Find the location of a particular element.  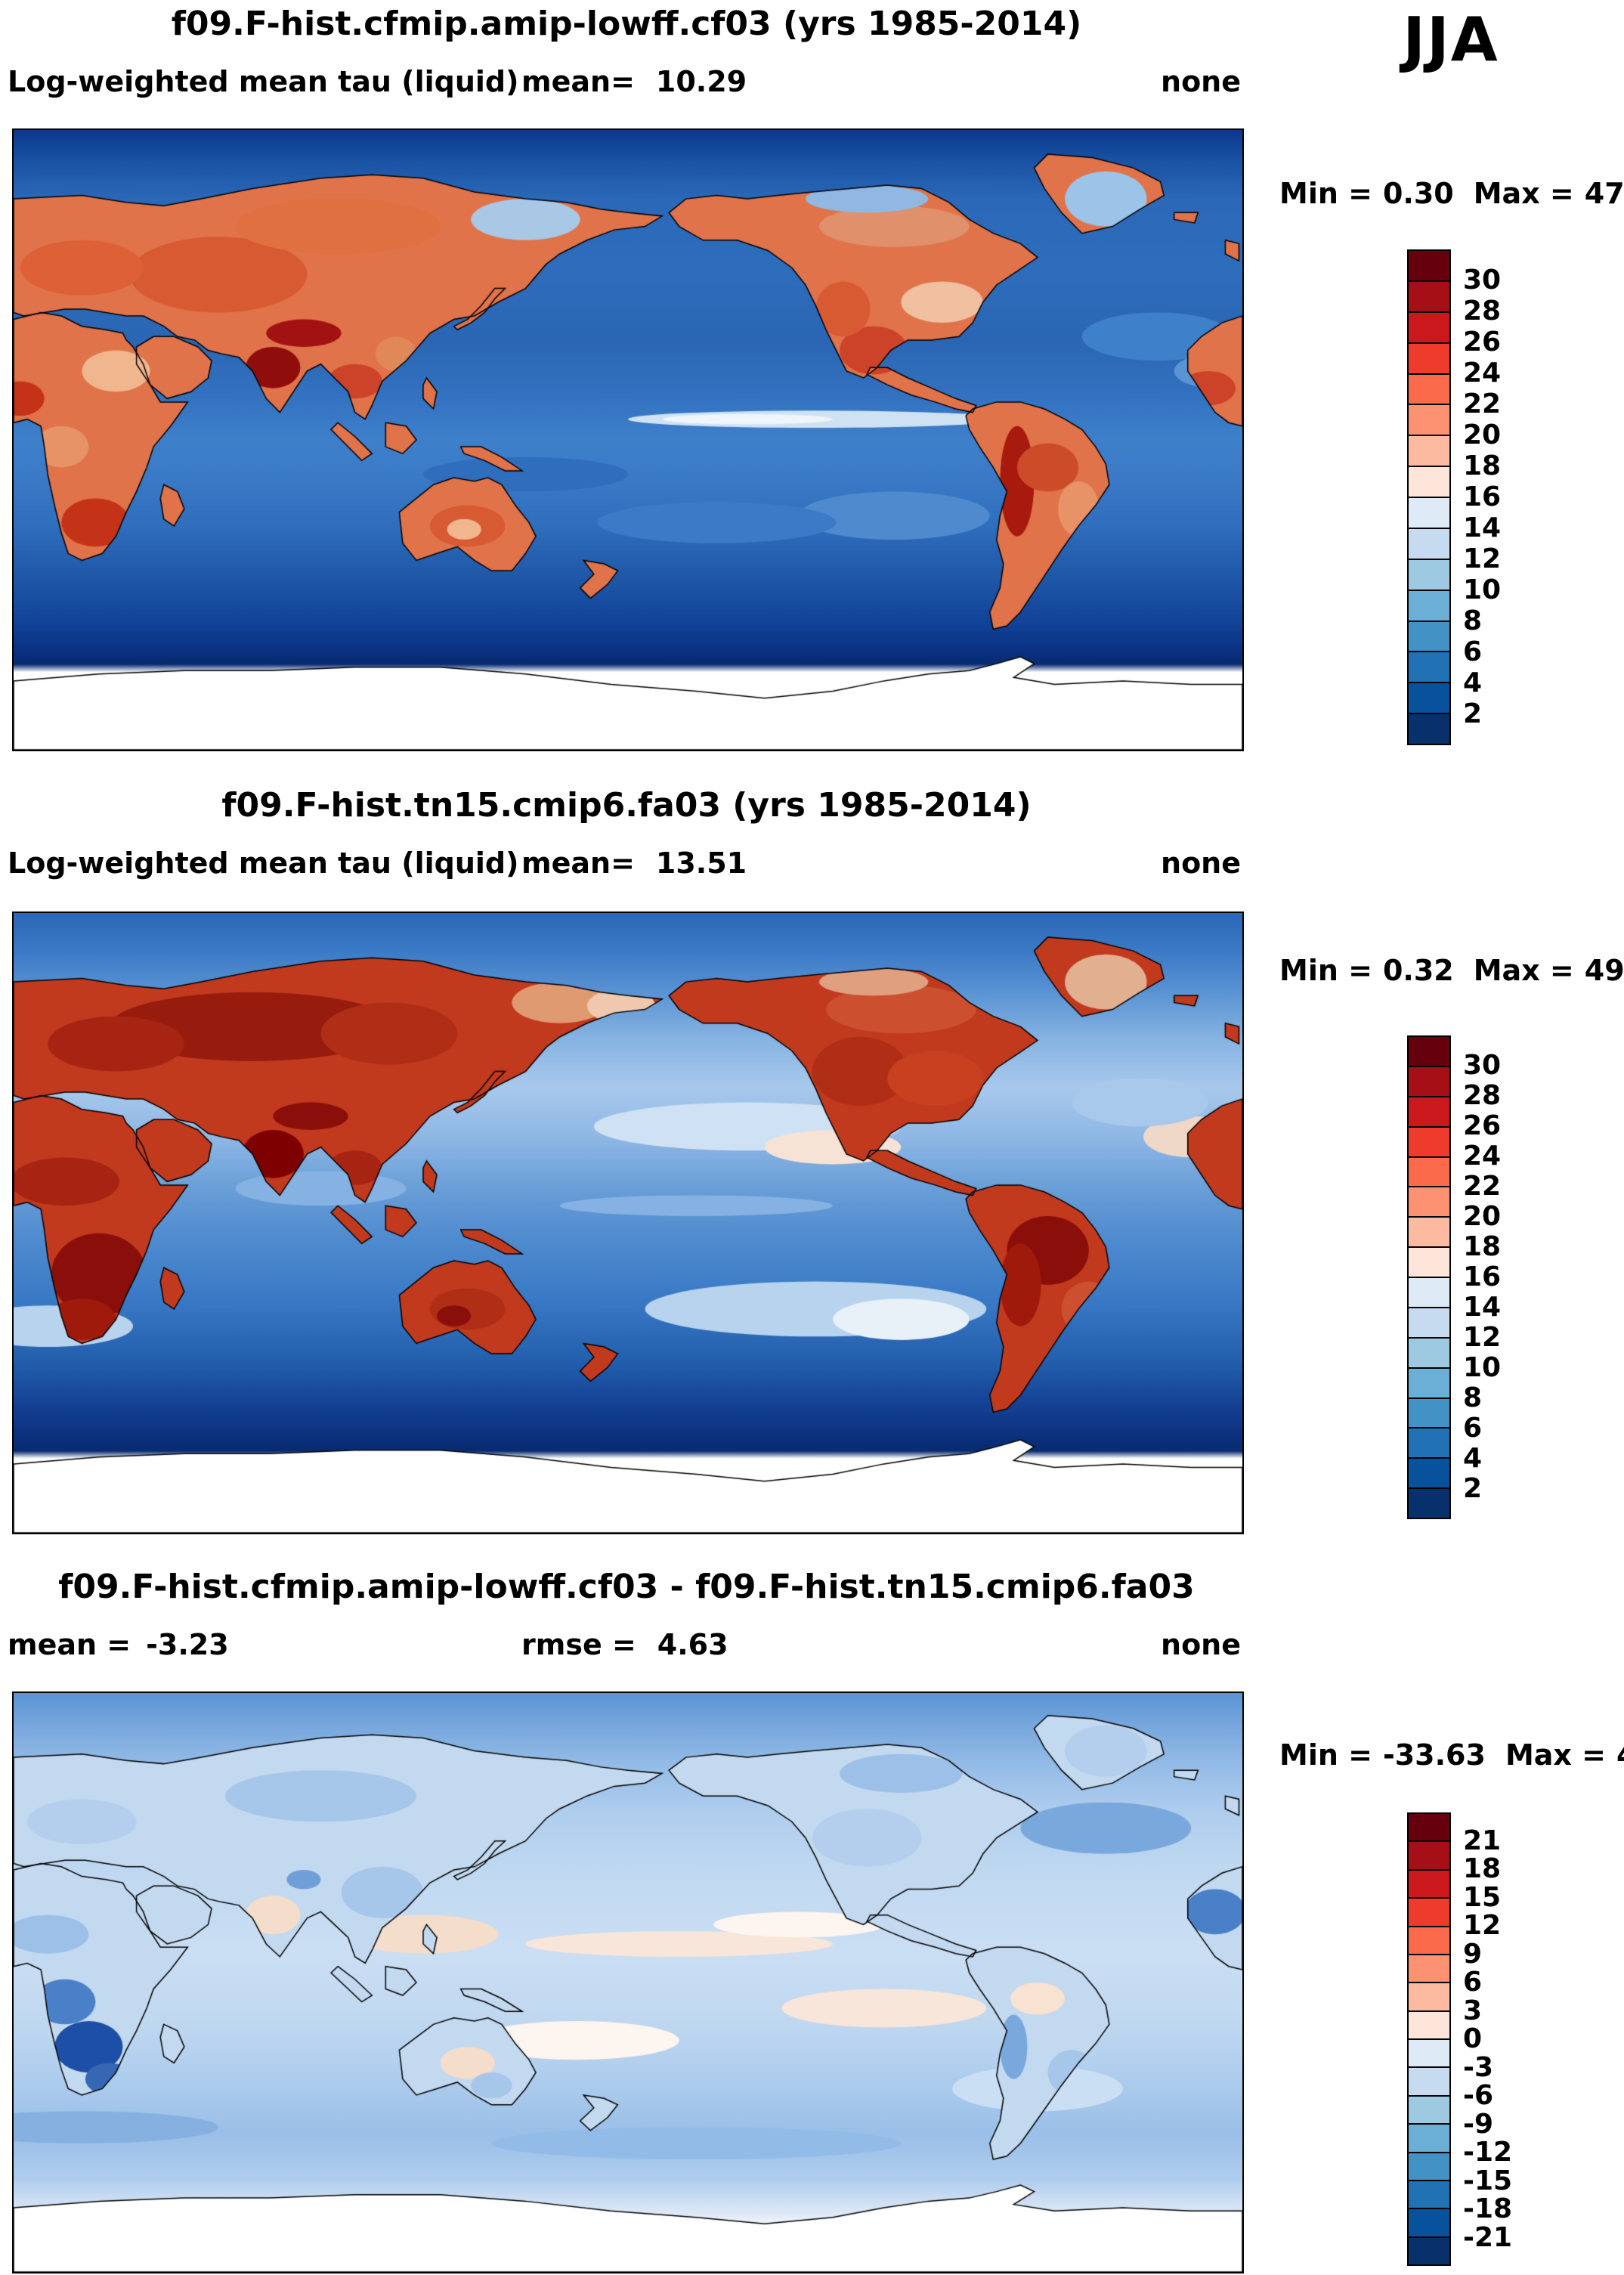

panel1-mean: mean= 10.29 is located at coordinates (634, 81).